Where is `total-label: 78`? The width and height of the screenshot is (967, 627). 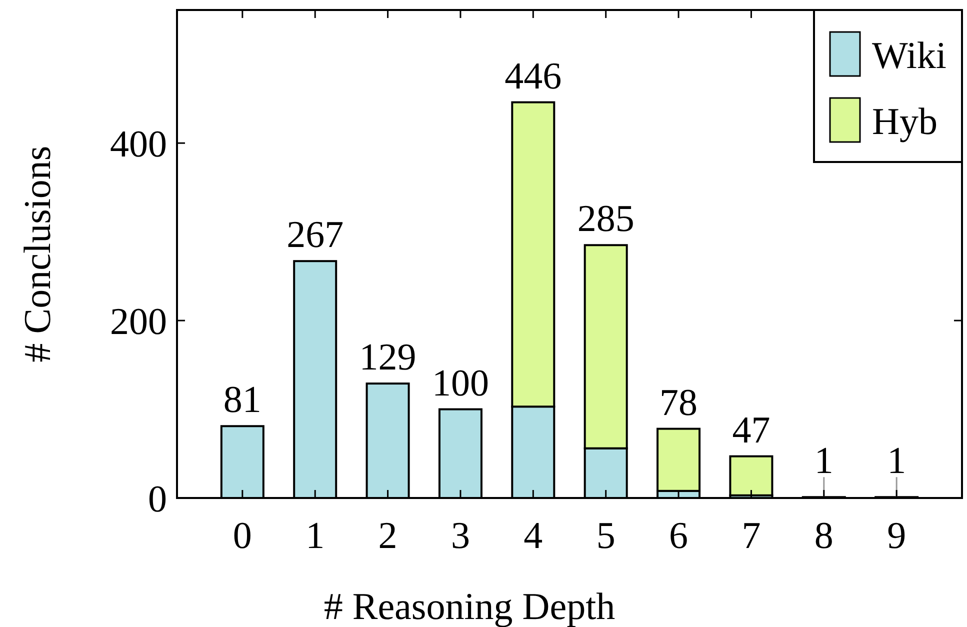
total-label: 78 is located at coordinates (679, 403).